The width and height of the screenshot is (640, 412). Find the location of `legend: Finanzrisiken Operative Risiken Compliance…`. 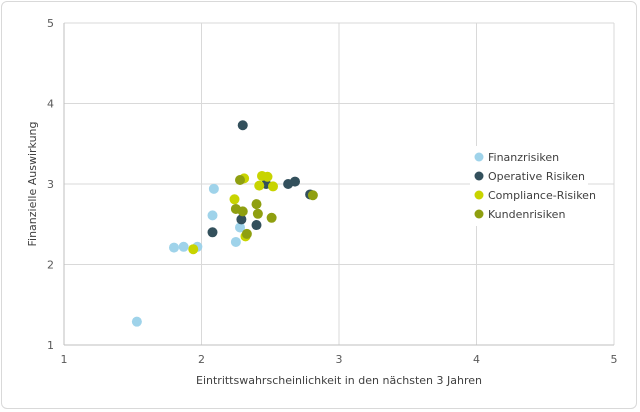

legend: Finanzrisiken Operative Risiken Compliance… is located at coordinates (533, 186).